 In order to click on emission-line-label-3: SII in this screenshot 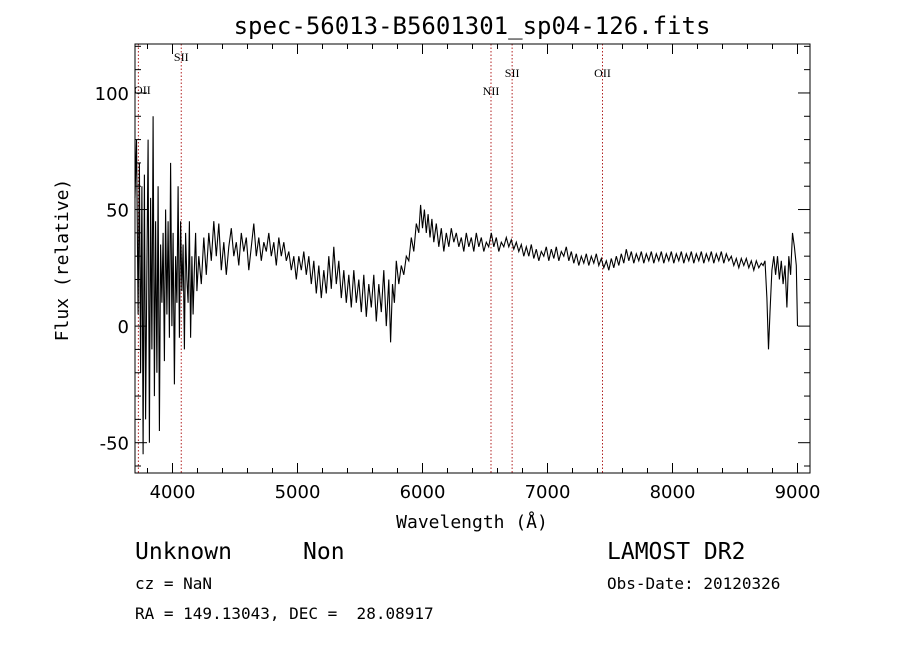, I will do `click(512, 73)`.